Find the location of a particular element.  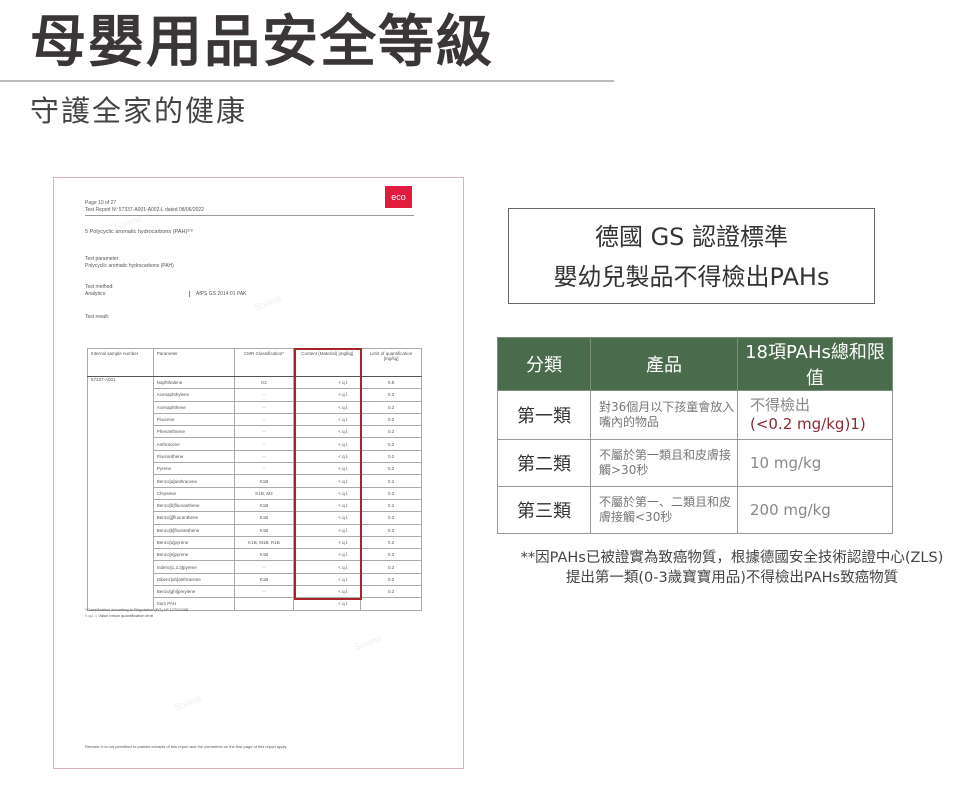

parameter: Benzo[a]anthracene is located at coordinates (193, 481).